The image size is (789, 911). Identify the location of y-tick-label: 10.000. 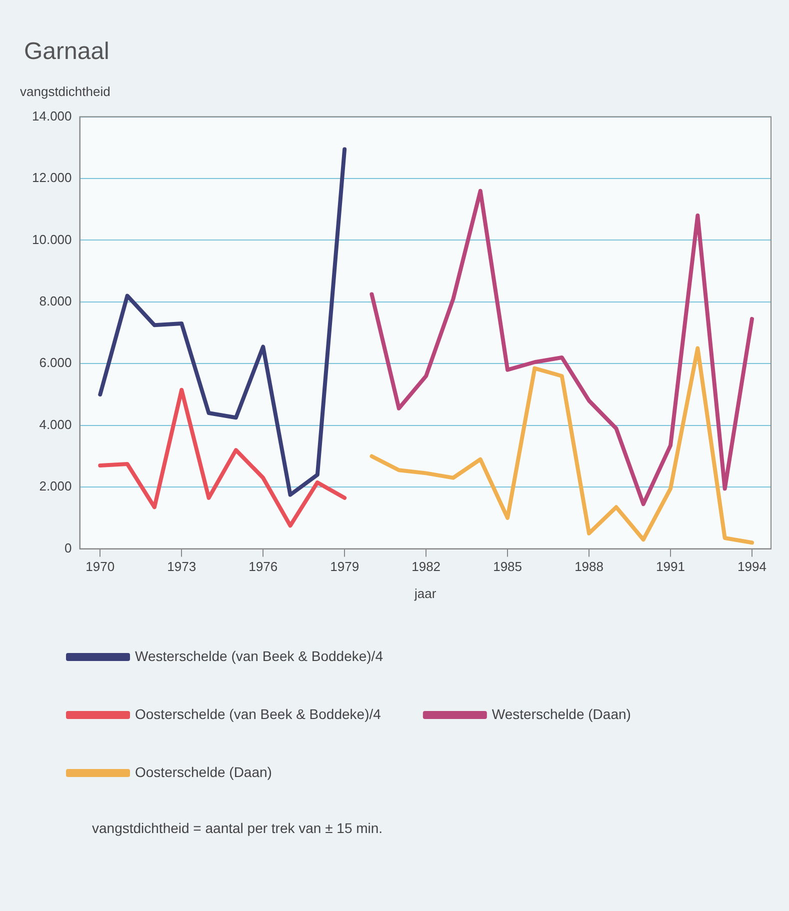
(52, 239).